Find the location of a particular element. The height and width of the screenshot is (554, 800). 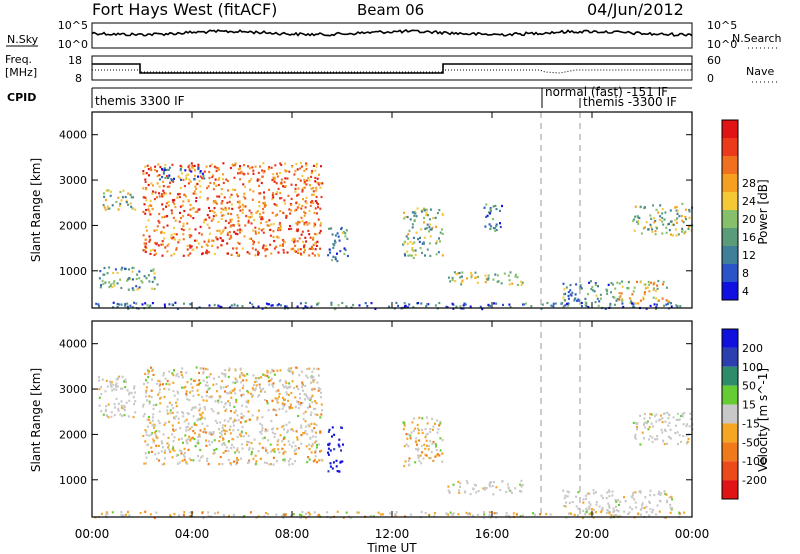

sky-left-tick-bottom: 10^0 is located at coordinates (73, 44).